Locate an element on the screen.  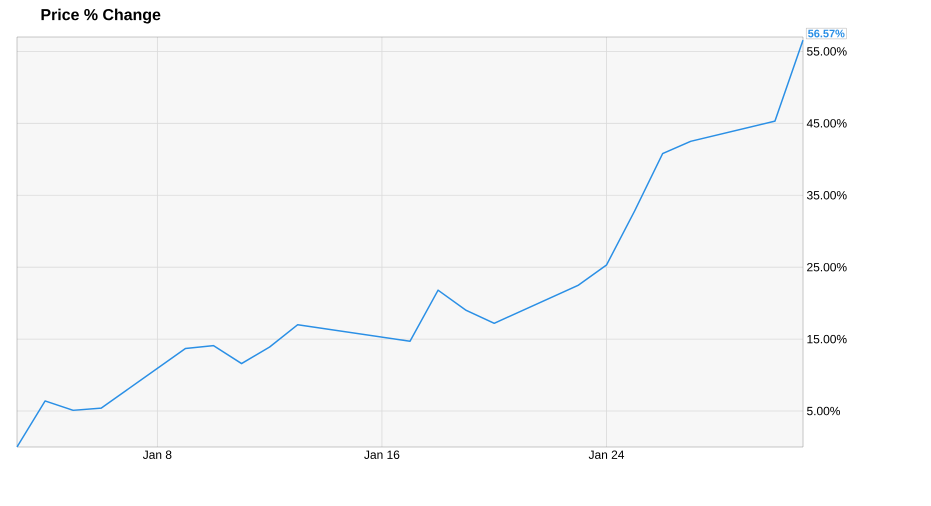
annotation: 56.57% is located at coordinates (826, 34).